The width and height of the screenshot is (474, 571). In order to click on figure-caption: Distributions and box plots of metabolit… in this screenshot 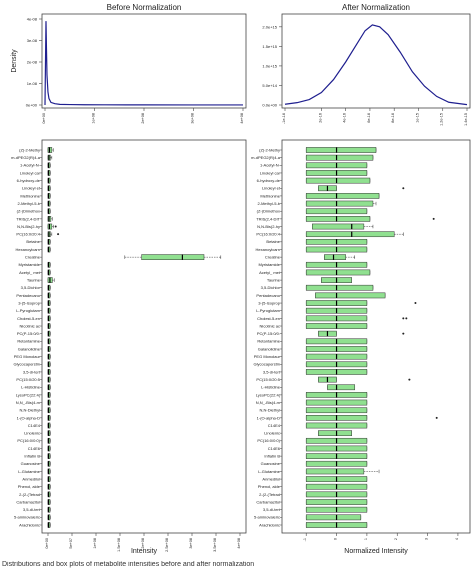, I will do `click(128, 564)`.